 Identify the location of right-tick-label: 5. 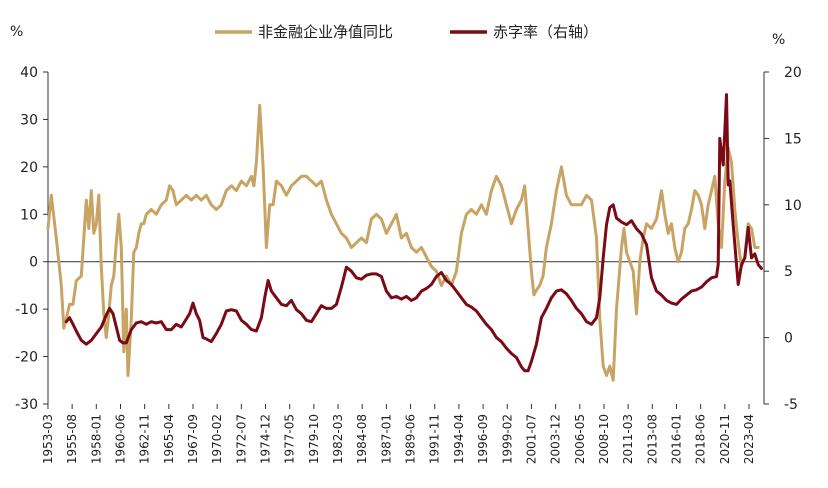
(788, 272).